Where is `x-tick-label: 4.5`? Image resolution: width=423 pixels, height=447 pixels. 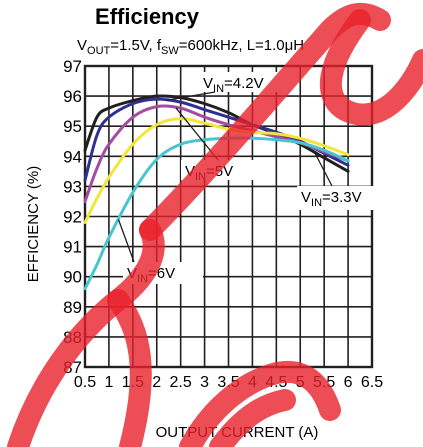
x-tick-label: 4.5 is located at coordinates (276, 382).